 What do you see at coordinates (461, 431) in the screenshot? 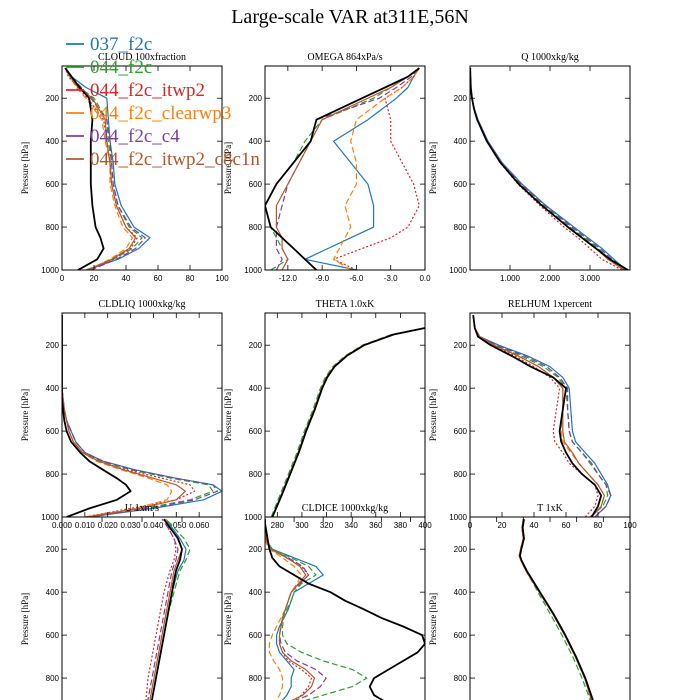
I see `ytick-label-5-2: 600` at bounding box center [461, 431].